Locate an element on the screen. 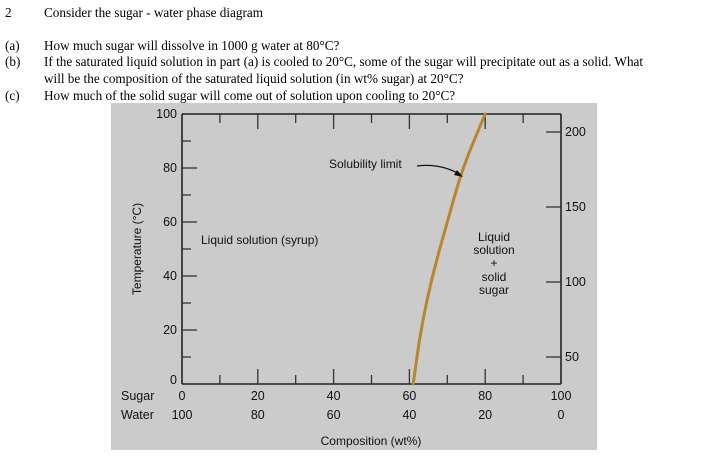  x-tick-label-water: 60 is located at coordinates (334, 415).